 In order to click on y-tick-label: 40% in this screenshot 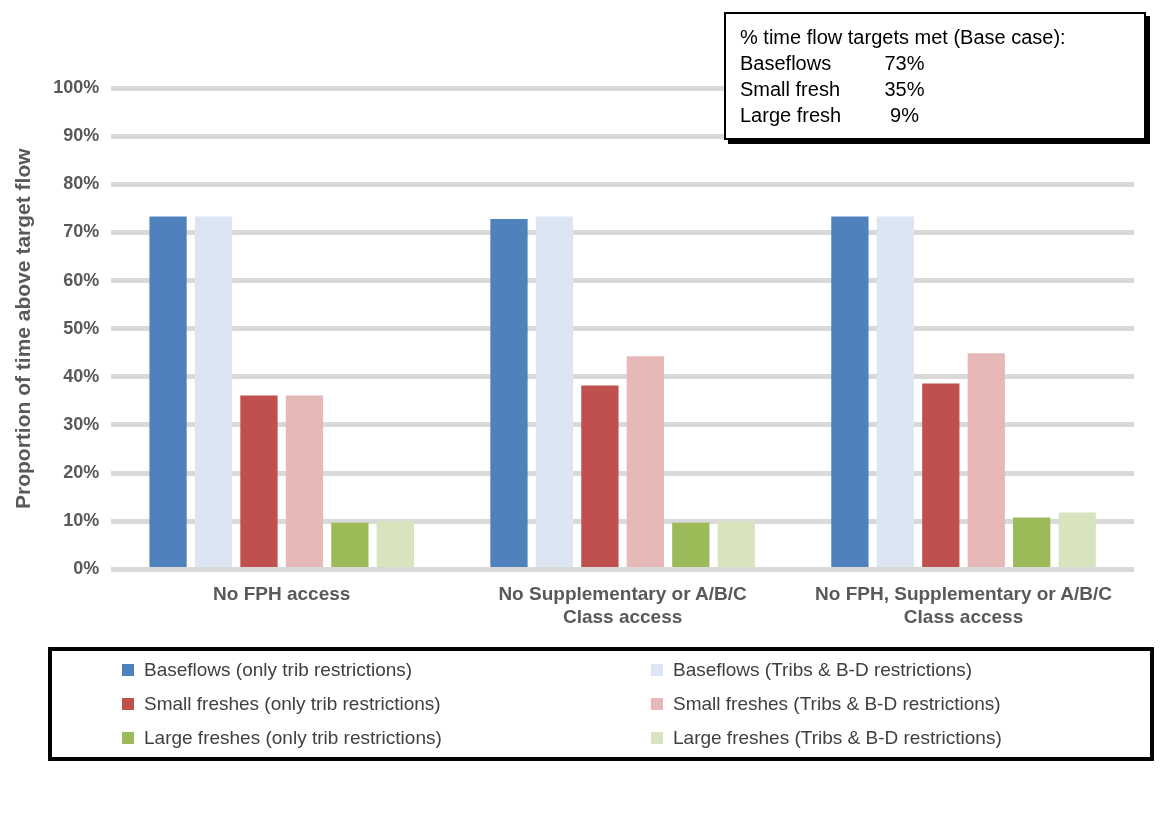, I will do `click(81, 375)`.